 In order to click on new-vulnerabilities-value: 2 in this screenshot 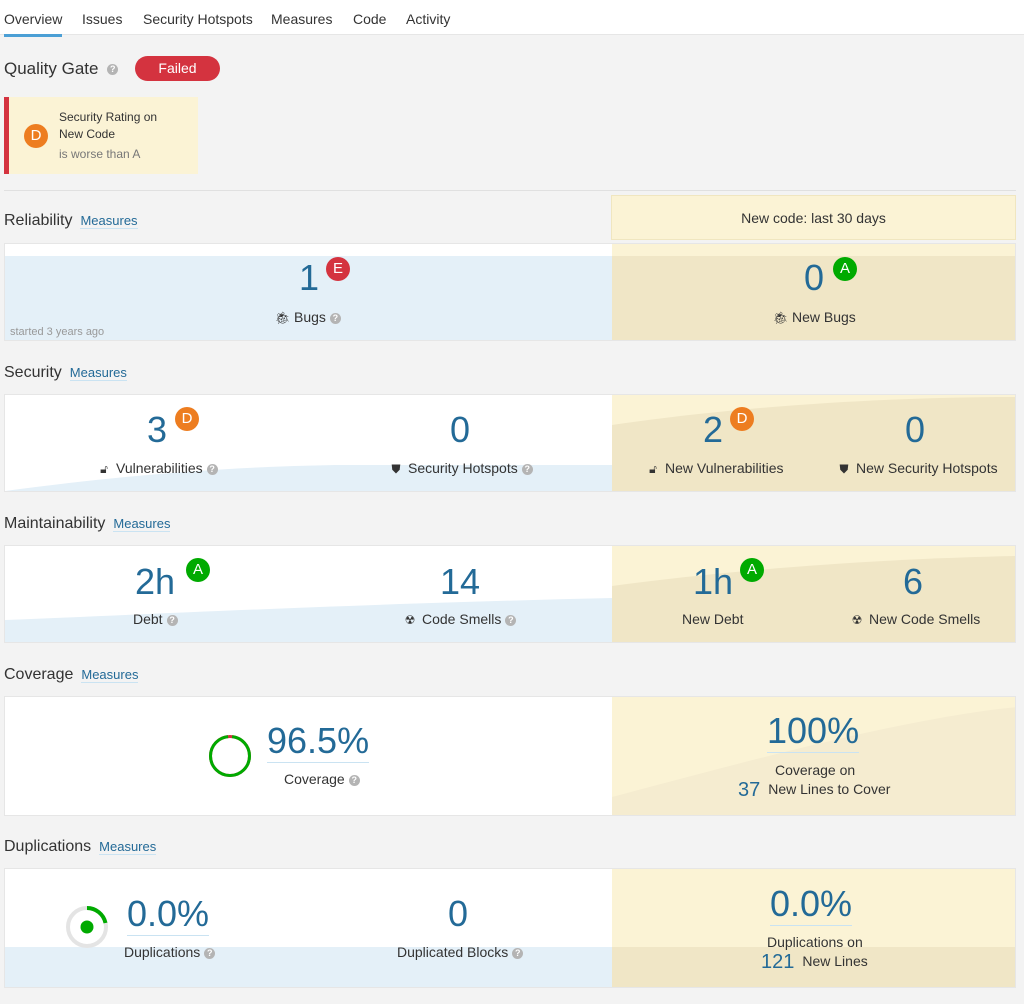, I will do `click(713, 429)`.